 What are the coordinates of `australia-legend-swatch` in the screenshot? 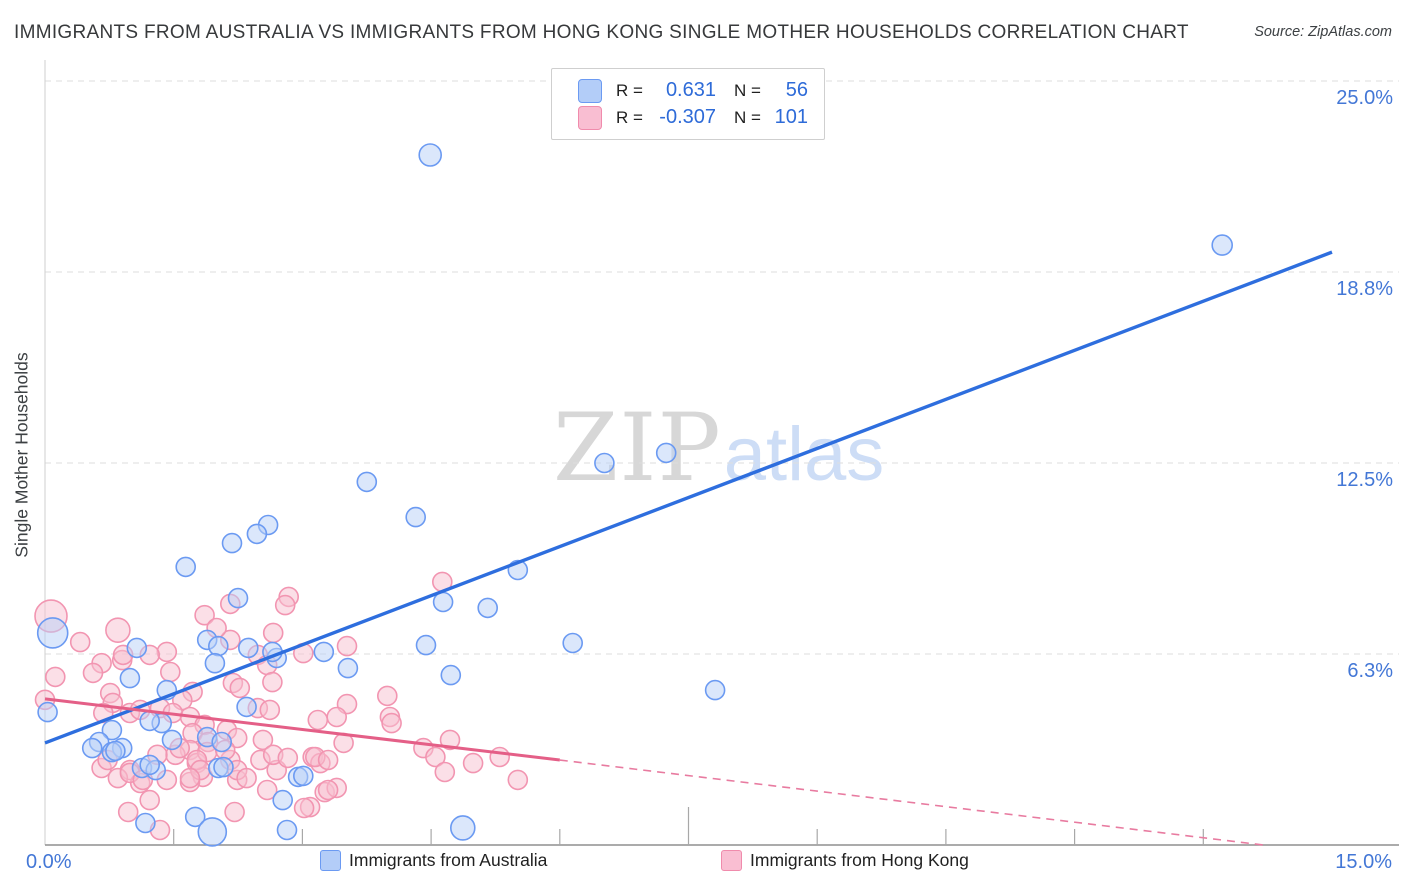 It's located at (330, 860).